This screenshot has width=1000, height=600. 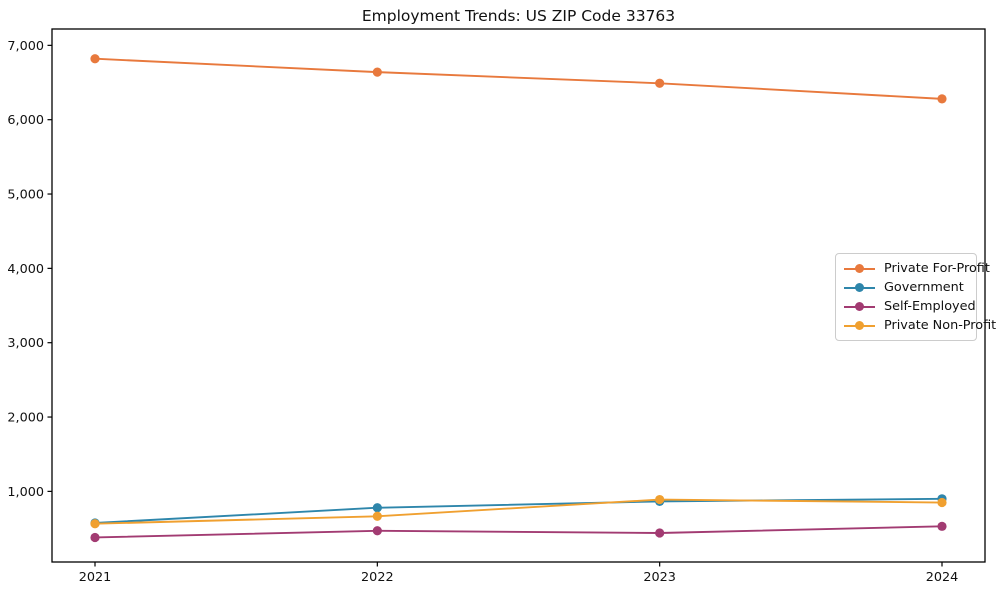 I want to click on x-tick-label: 2021, so click(x=95, y=577).